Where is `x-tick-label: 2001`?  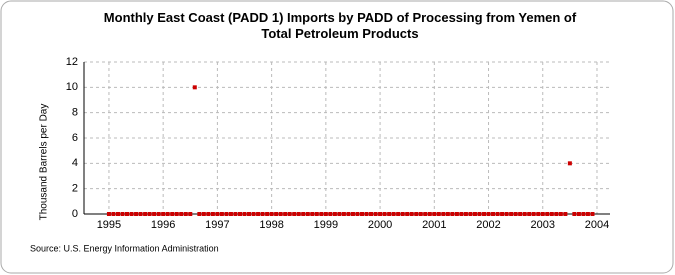
x-tick-label: 2001 is located at coordinates (434, 225).